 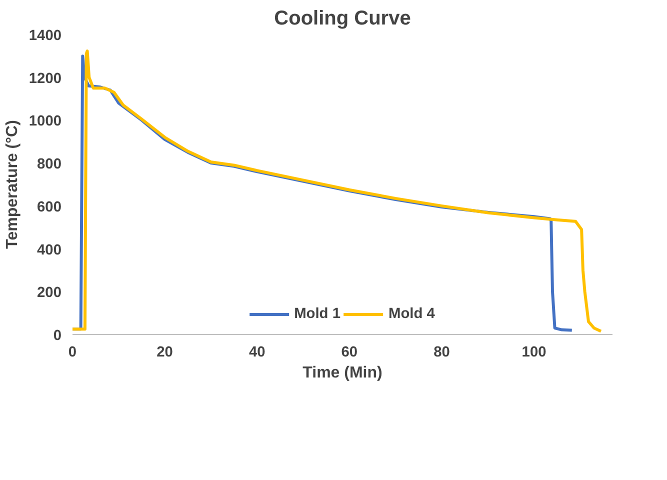 I want to click on y-tick-label: 800, so click(x=49, y=164).